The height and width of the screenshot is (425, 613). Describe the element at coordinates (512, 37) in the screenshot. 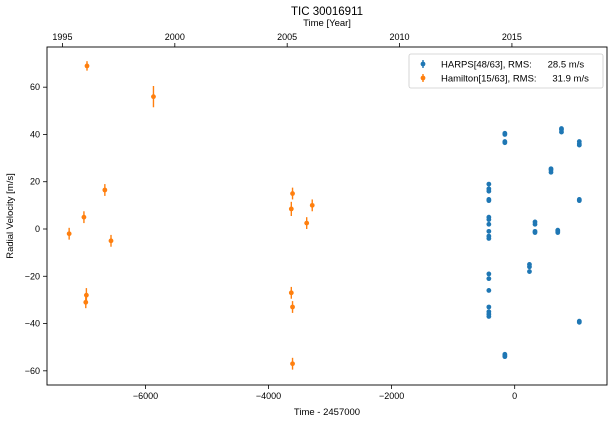

I see `top-tick-label: 2015` at that location.